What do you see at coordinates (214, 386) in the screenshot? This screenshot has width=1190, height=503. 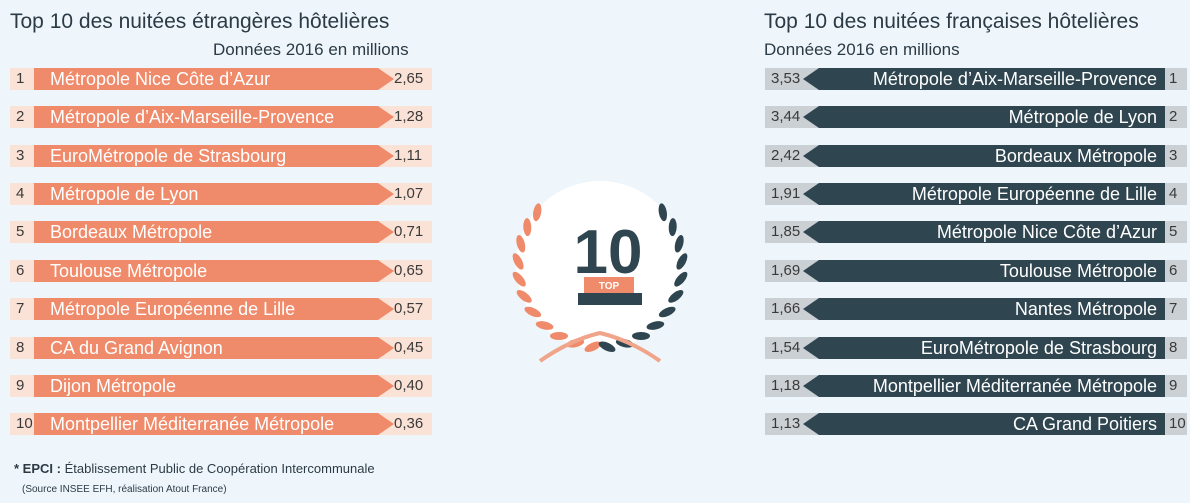 I see `category-bar: Dijon Métropole` at bounding box center [214, 386].